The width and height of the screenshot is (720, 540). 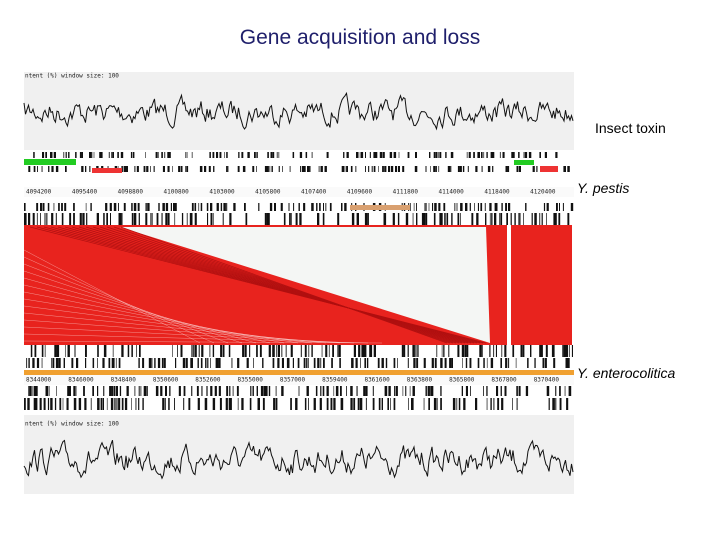 I want to click on ruler-label: 4098800, so click(x=131, y=192).